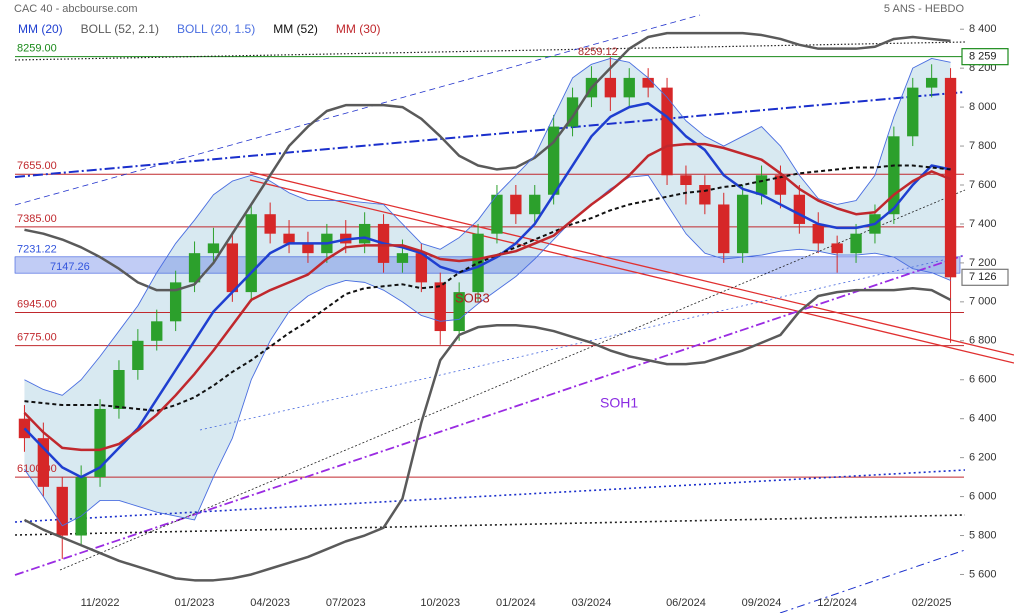 The width and height of the screenshot is (1014, 613). What do you see at coordinates (924, 9) in the screenshot?
I see `chart-subtitle: 5 ANS - HEBDO` at bounding box center [924, 9].